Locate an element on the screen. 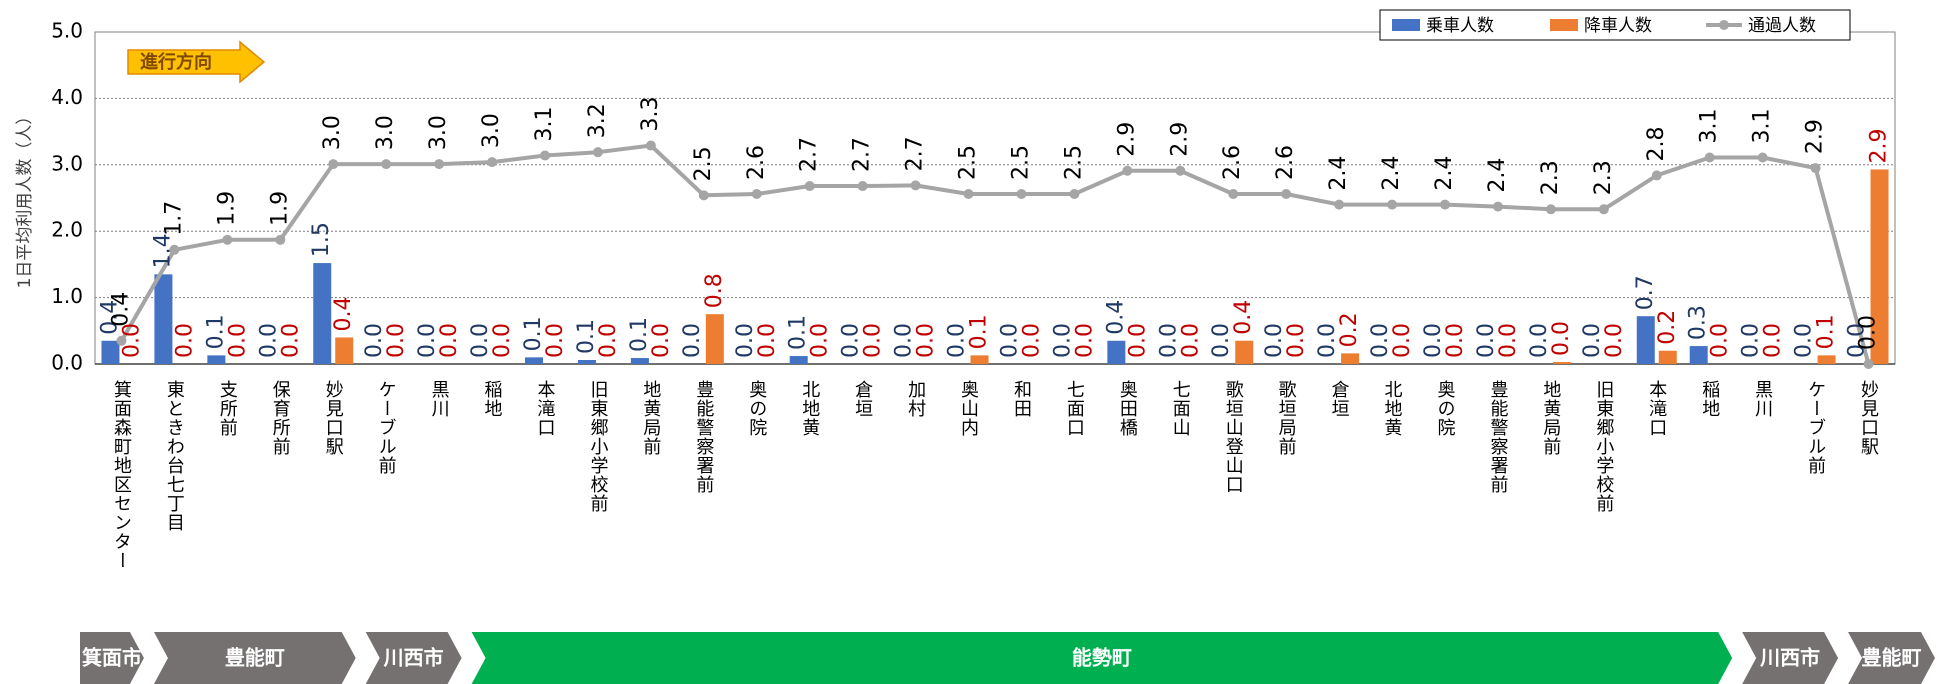 The image size is (1943, 684). y-tick-label: 3.0 is located at coordinates (67, 163).